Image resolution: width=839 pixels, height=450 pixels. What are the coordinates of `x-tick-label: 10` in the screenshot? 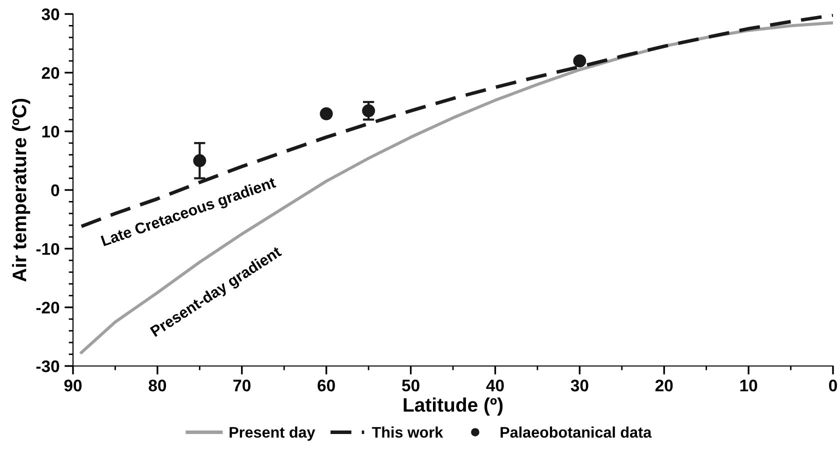 It's located at (749, 386).